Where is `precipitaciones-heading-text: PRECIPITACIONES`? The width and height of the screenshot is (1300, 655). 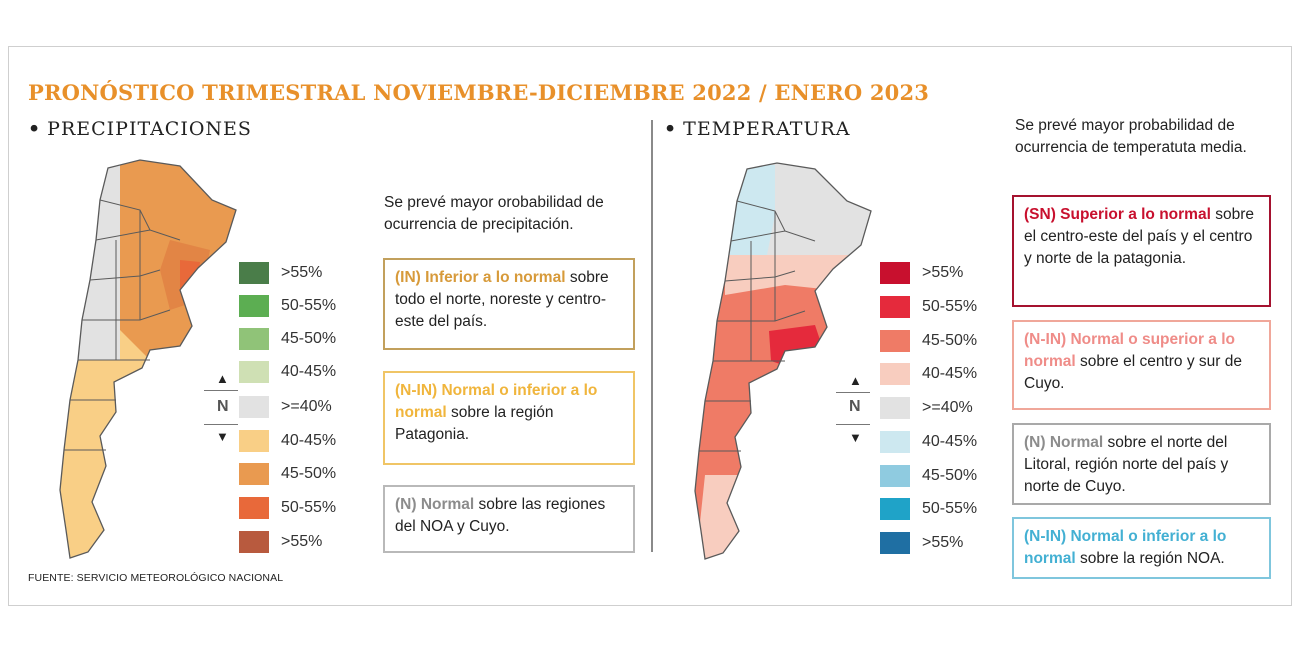 precipitaciones-heading-text: PRECIPITACIONES is located at coordinates (149, 129).